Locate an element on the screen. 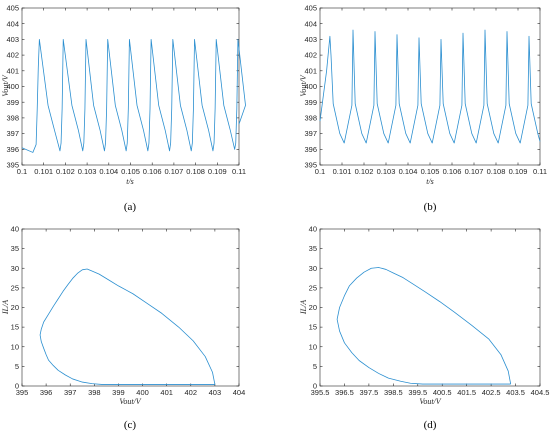 The height and width of the screenshot is (434, 550). x-tick-label: 0.103 is located at coordinates (386, 171).